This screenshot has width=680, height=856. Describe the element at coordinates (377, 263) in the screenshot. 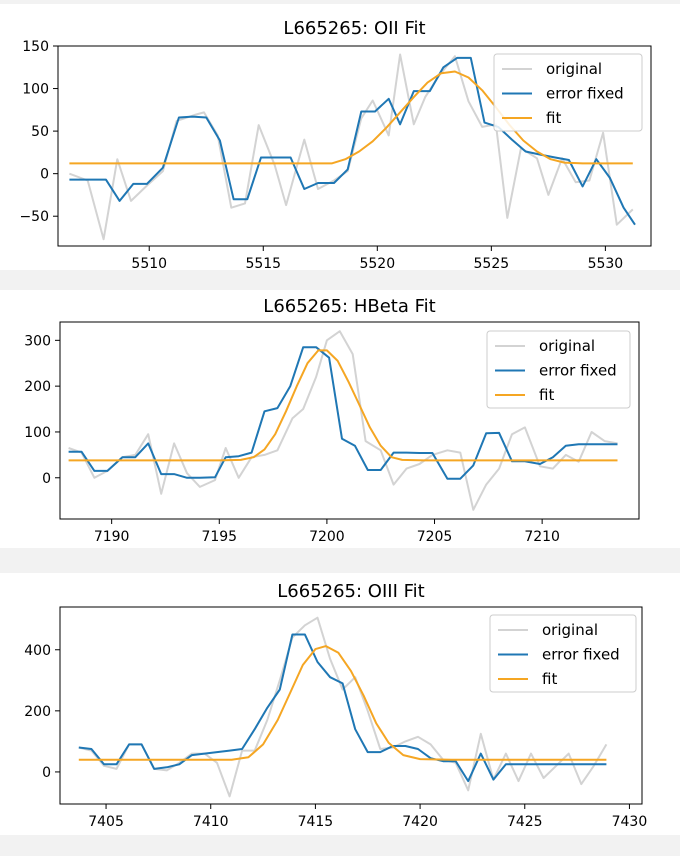

I see `x-tick-label: 5520` at that location.